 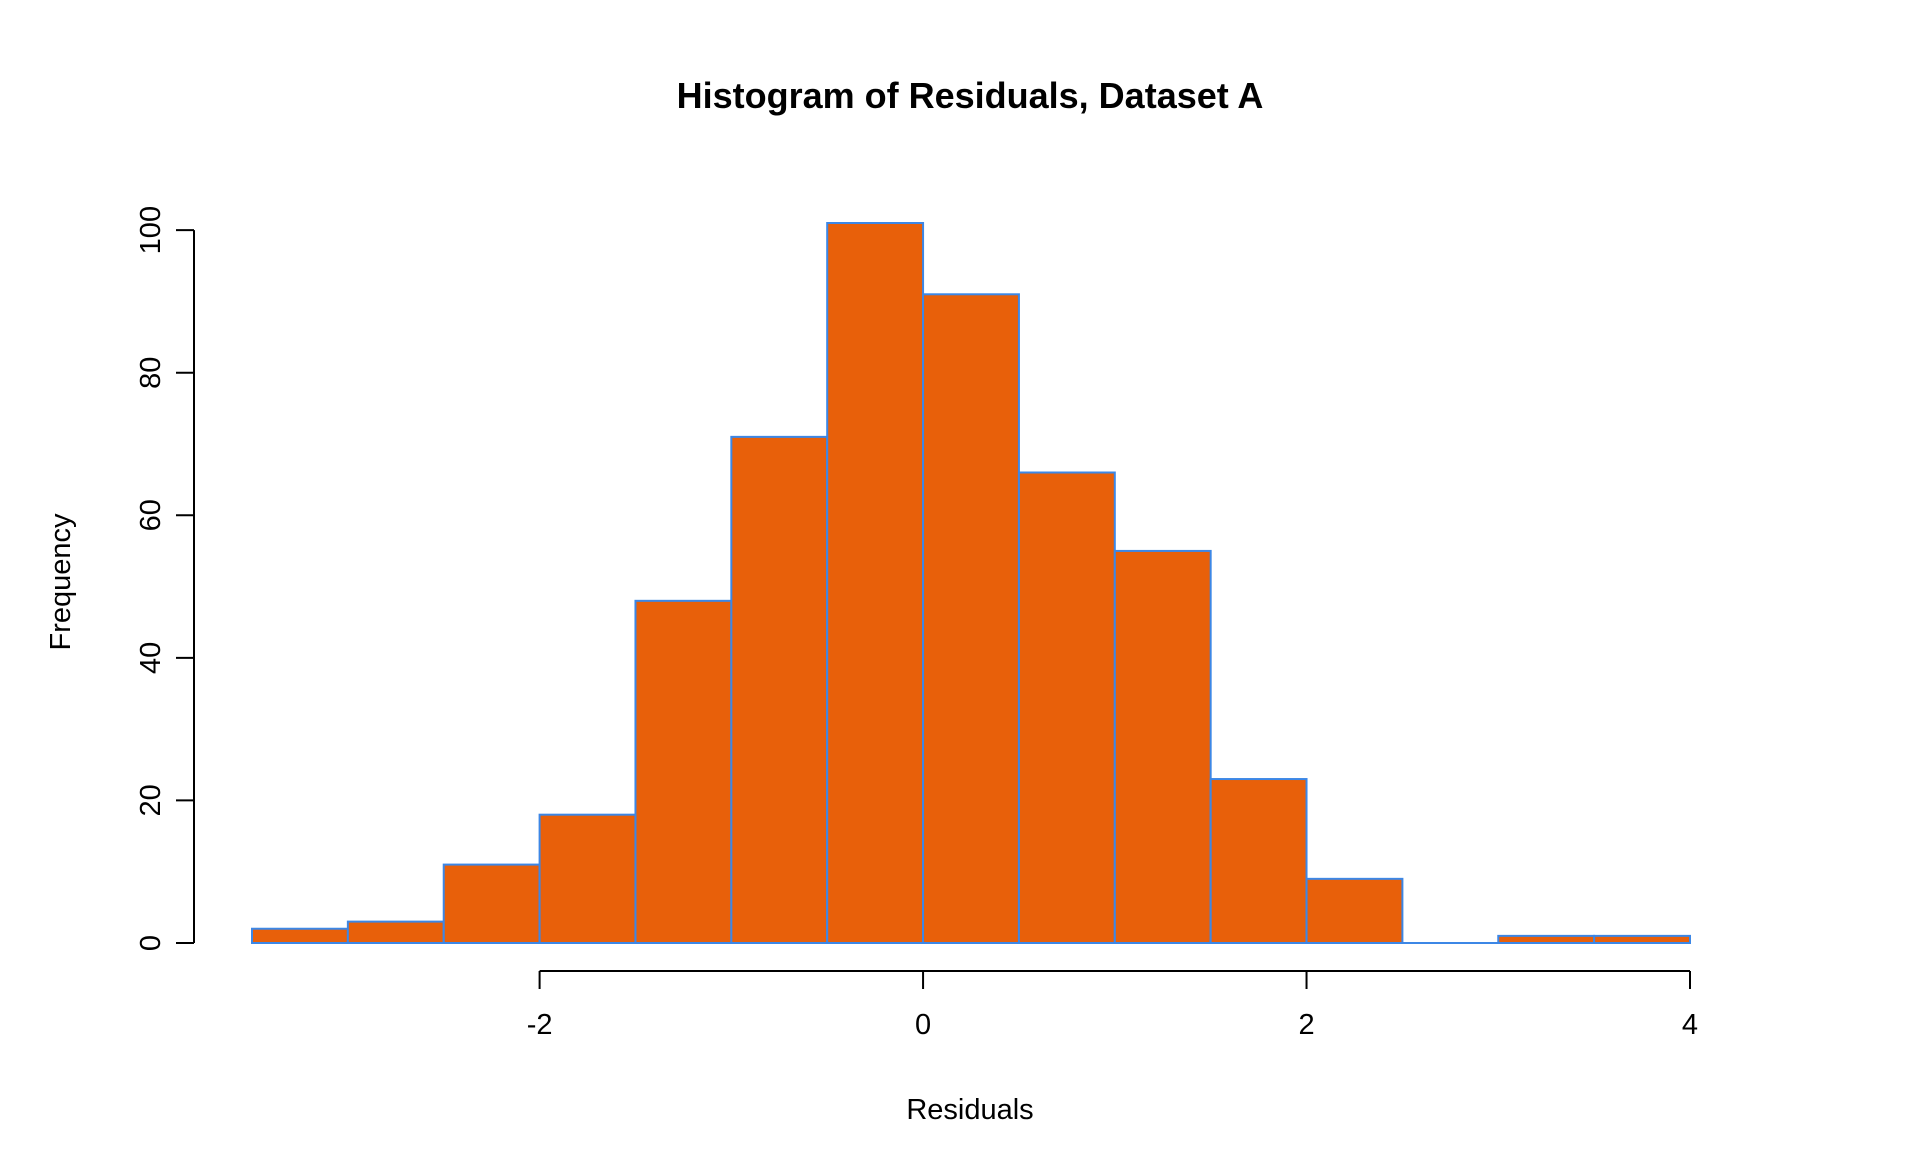 I want to click on y-tick-label: 80, so click(x=151, y=373).